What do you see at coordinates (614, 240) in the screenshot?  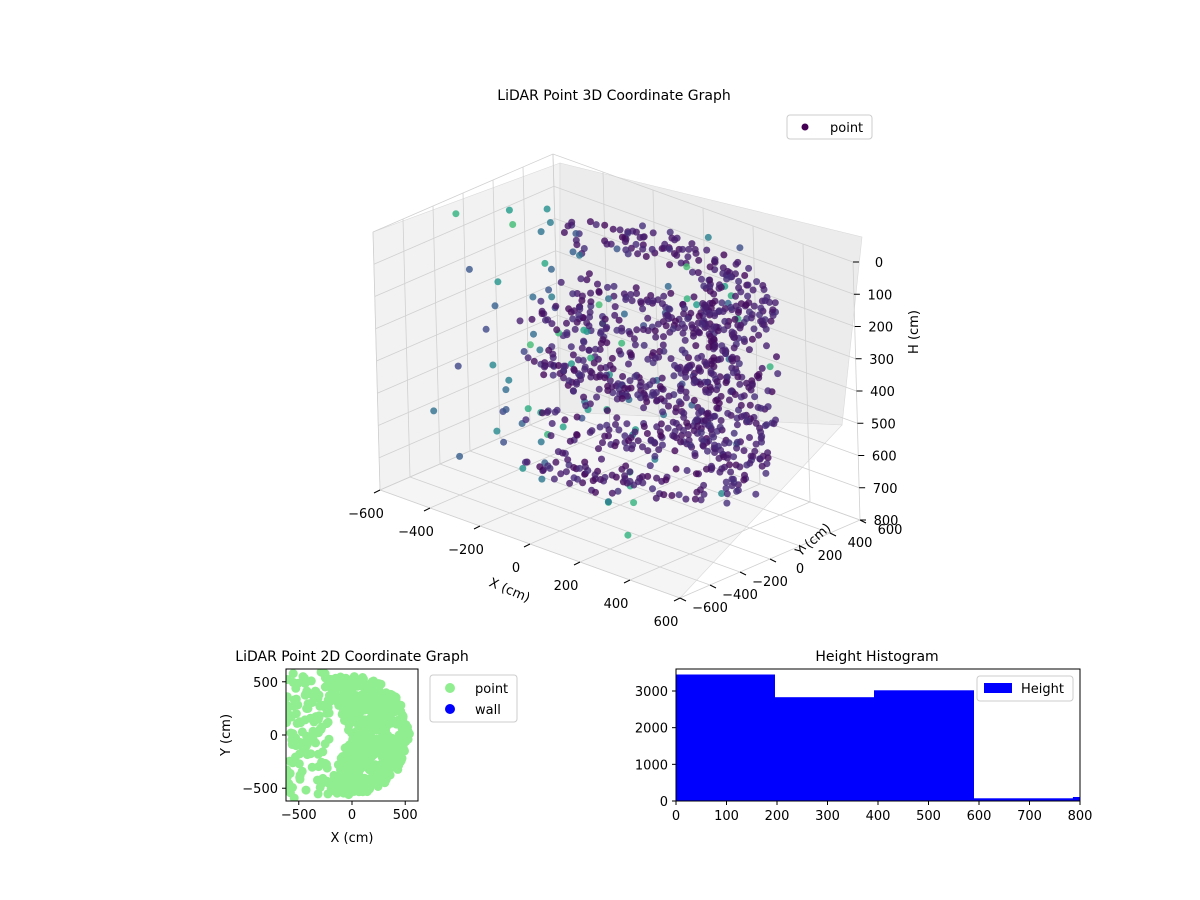 I see `grid-line` at bounding box center [614, 240].